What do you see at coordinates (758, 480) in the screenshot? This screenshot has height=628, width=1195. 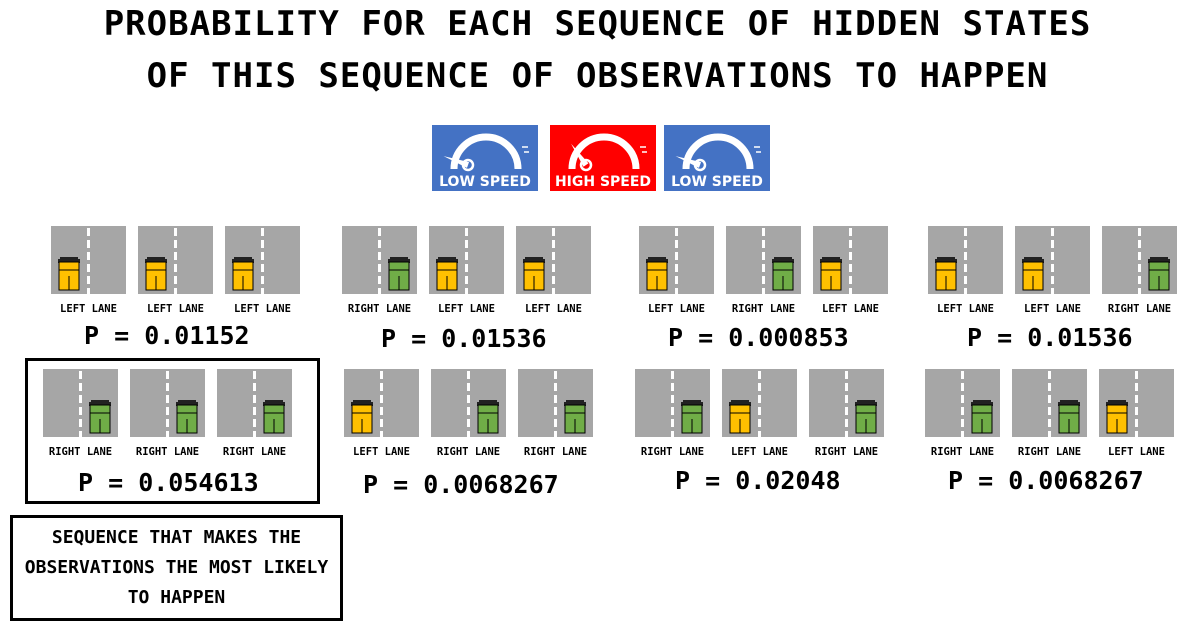 I see `probability-value: P = 0.02048` at bounding box center [758, 480].